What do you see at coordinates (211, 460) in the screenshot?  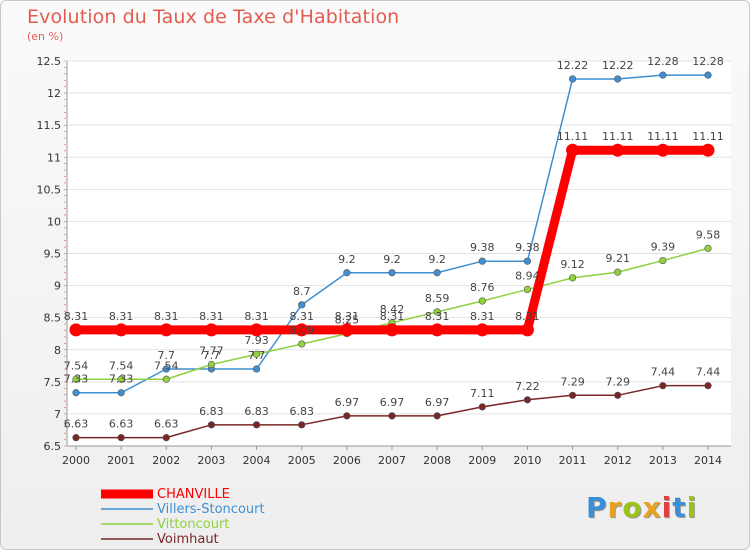 I see `x-tick-label: 2003` at bounding box center [211, 460].